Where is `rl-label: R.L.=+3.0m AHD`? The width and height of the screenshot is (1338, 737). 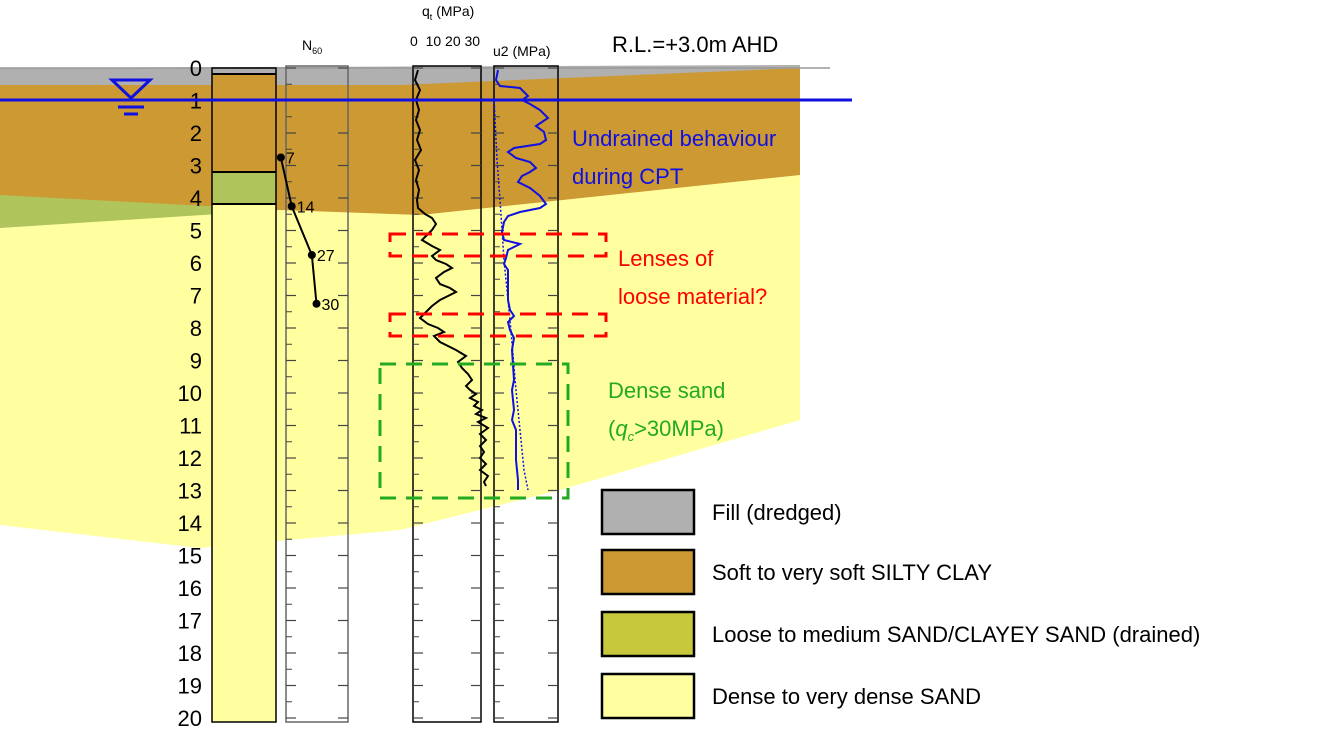 rl-label: R.L.=+3.0m AHD is located at coordinates (695, 44).